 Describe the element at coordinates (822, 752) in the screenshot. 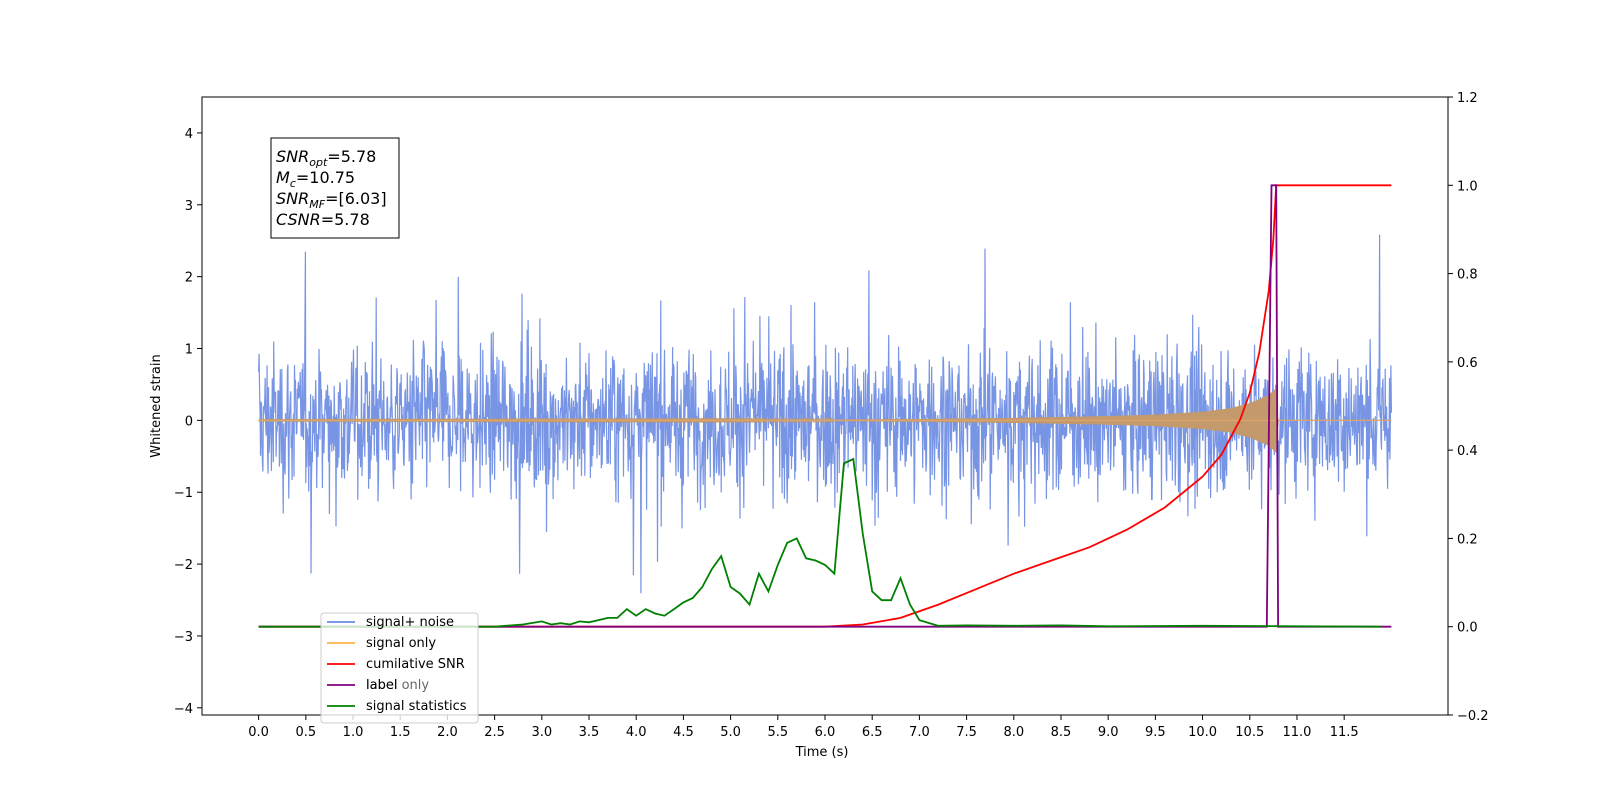

I see `x-axis-label: Time (s)` at that location.